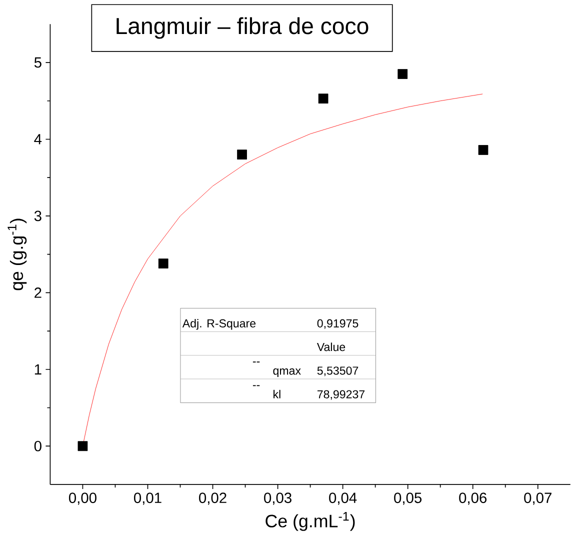  What do you see at coordinates (17, 254) in the screenshot?
I see `y-axis-title: qe (g.g$^{-1}$)` at bounding box center [17, 254].